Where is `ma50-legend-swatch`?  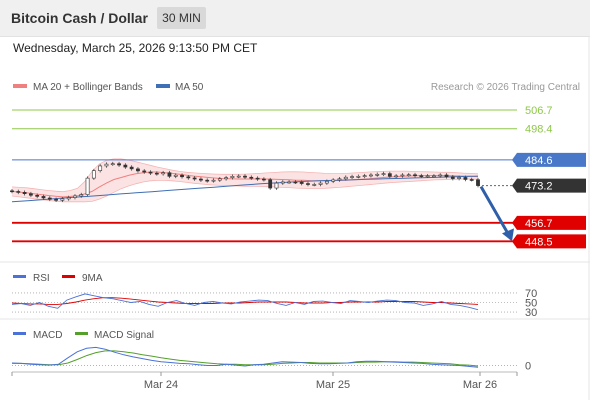
ma50-legend-swatch is located at coordinates (163, 86).